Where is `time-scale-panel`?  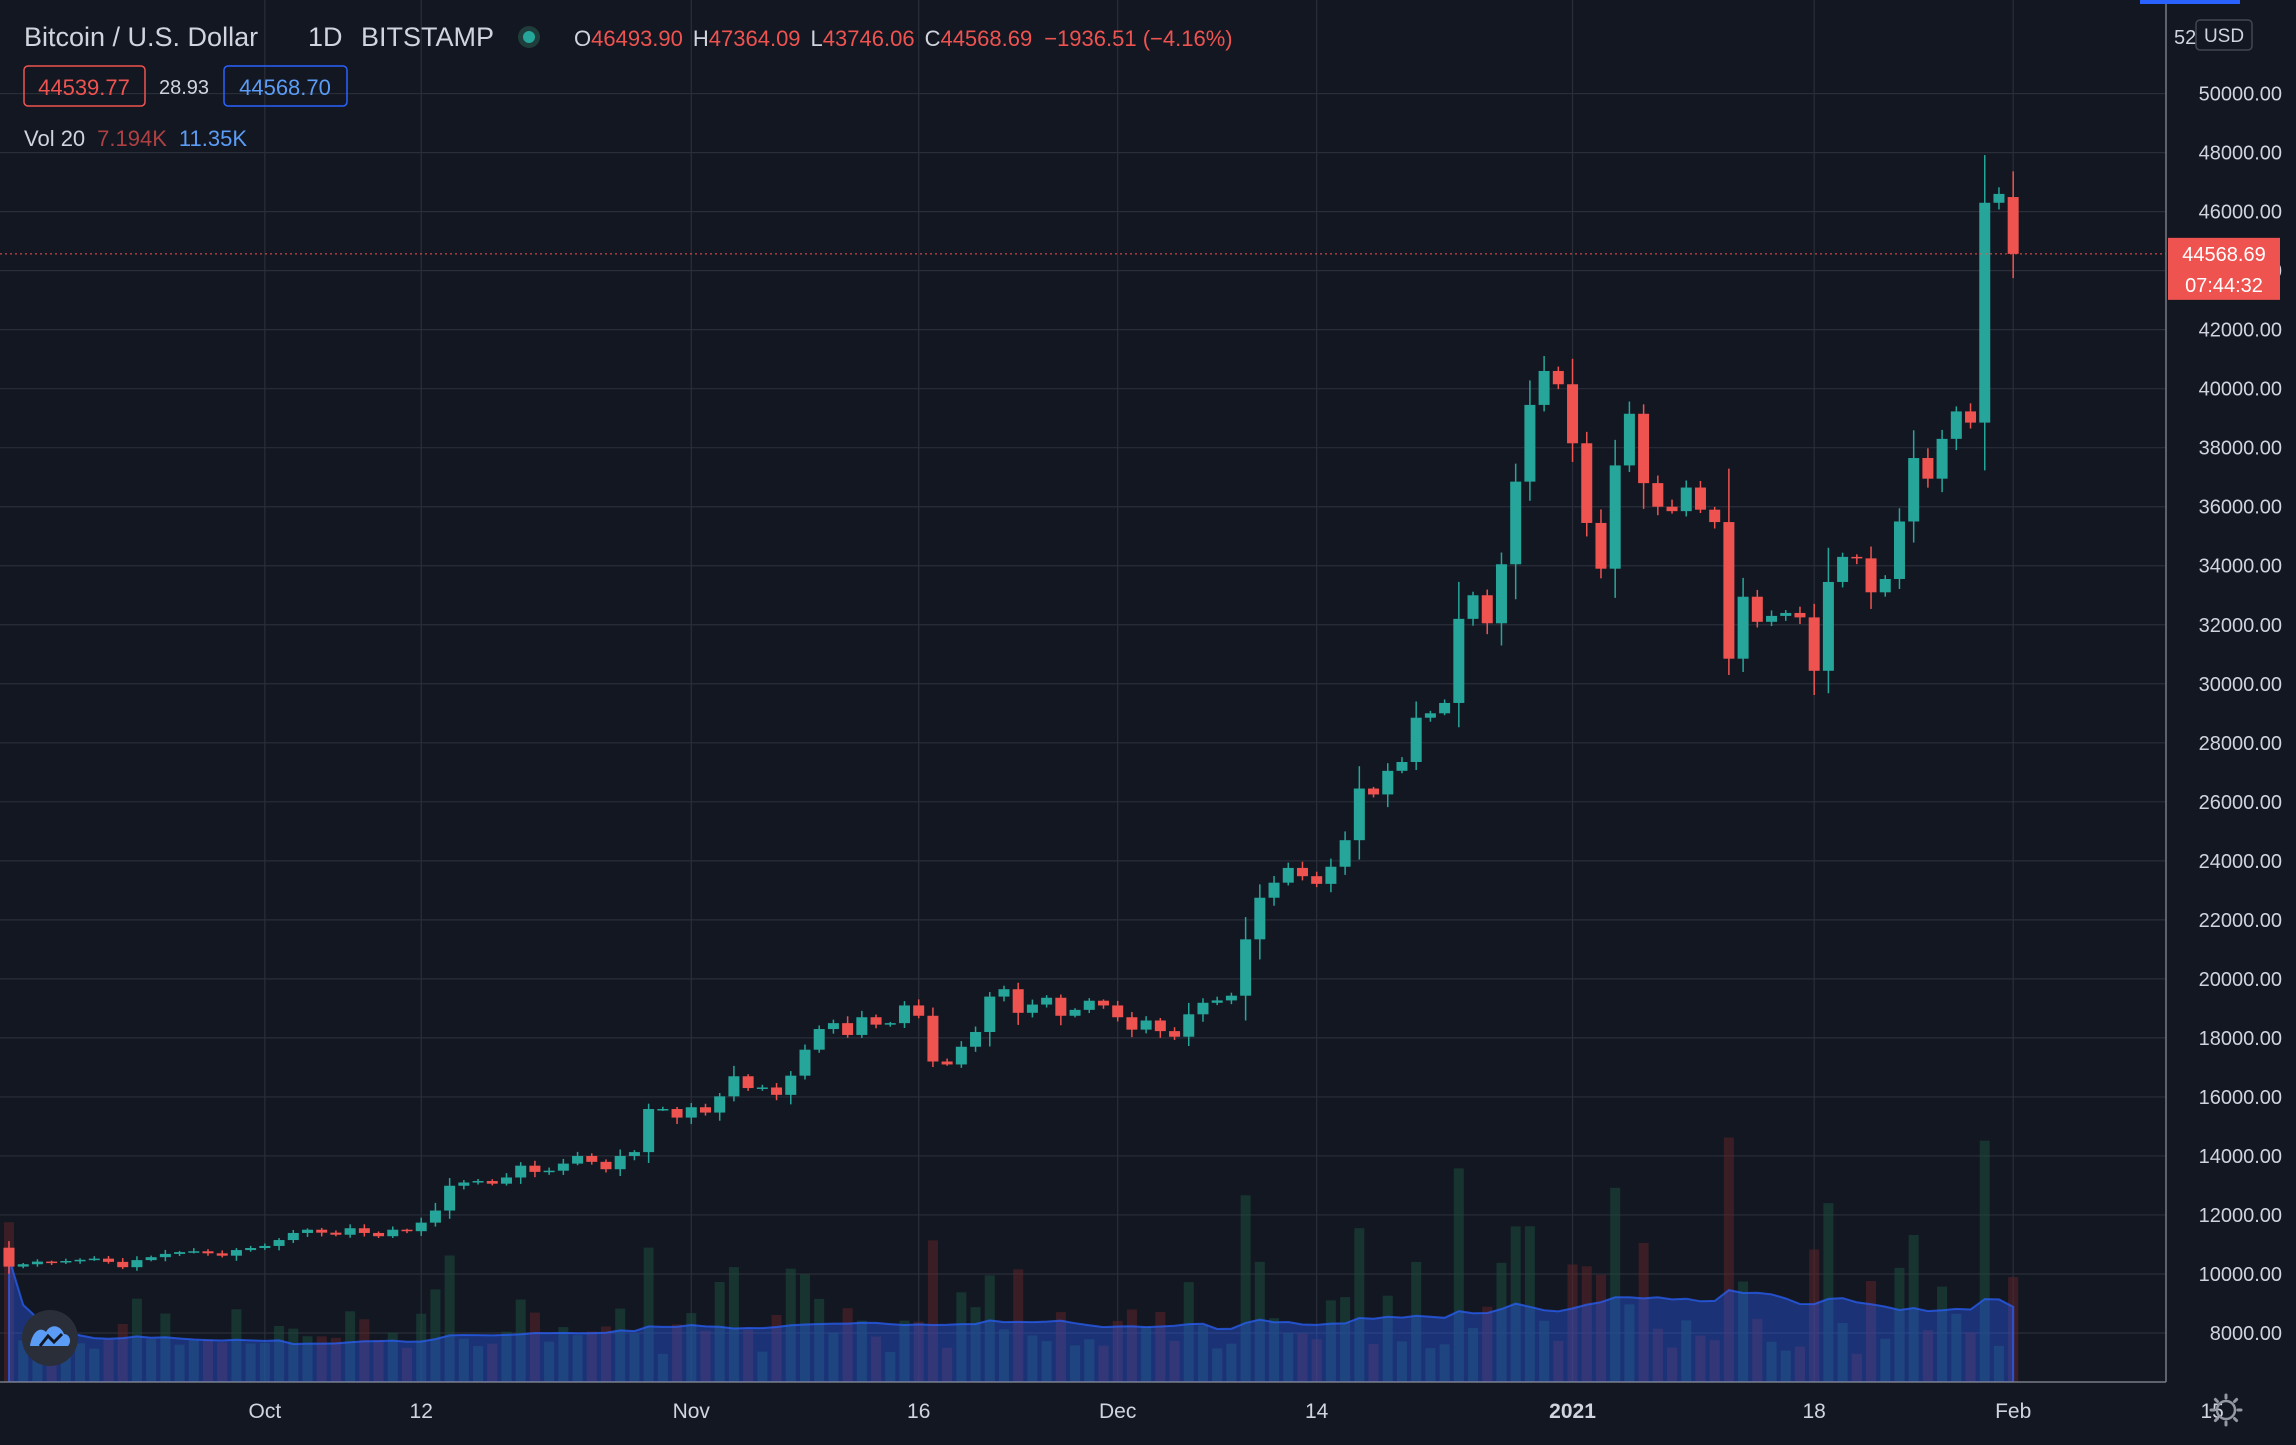
time-scale-panel is located at coordinates (1148, 1411).